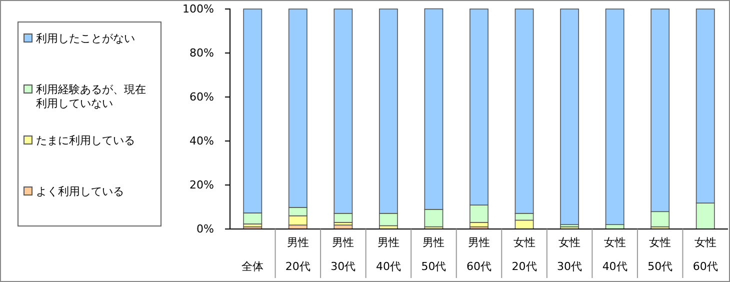  What do you see at coordinates (343, 254) in the screenshot?
I see `x-tick-label: 男性 30代` at bounding box center [343, 254].